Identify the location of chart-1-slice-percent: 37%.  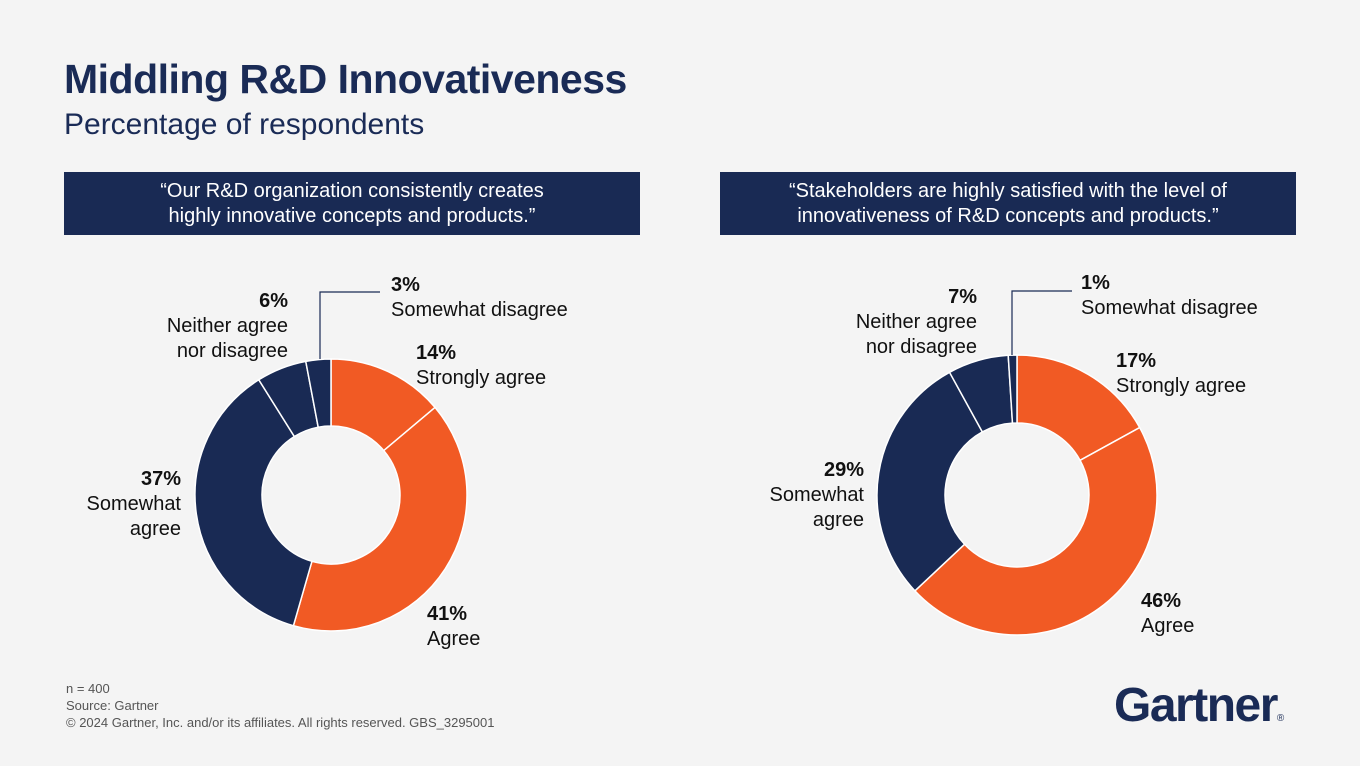
(161, 479).